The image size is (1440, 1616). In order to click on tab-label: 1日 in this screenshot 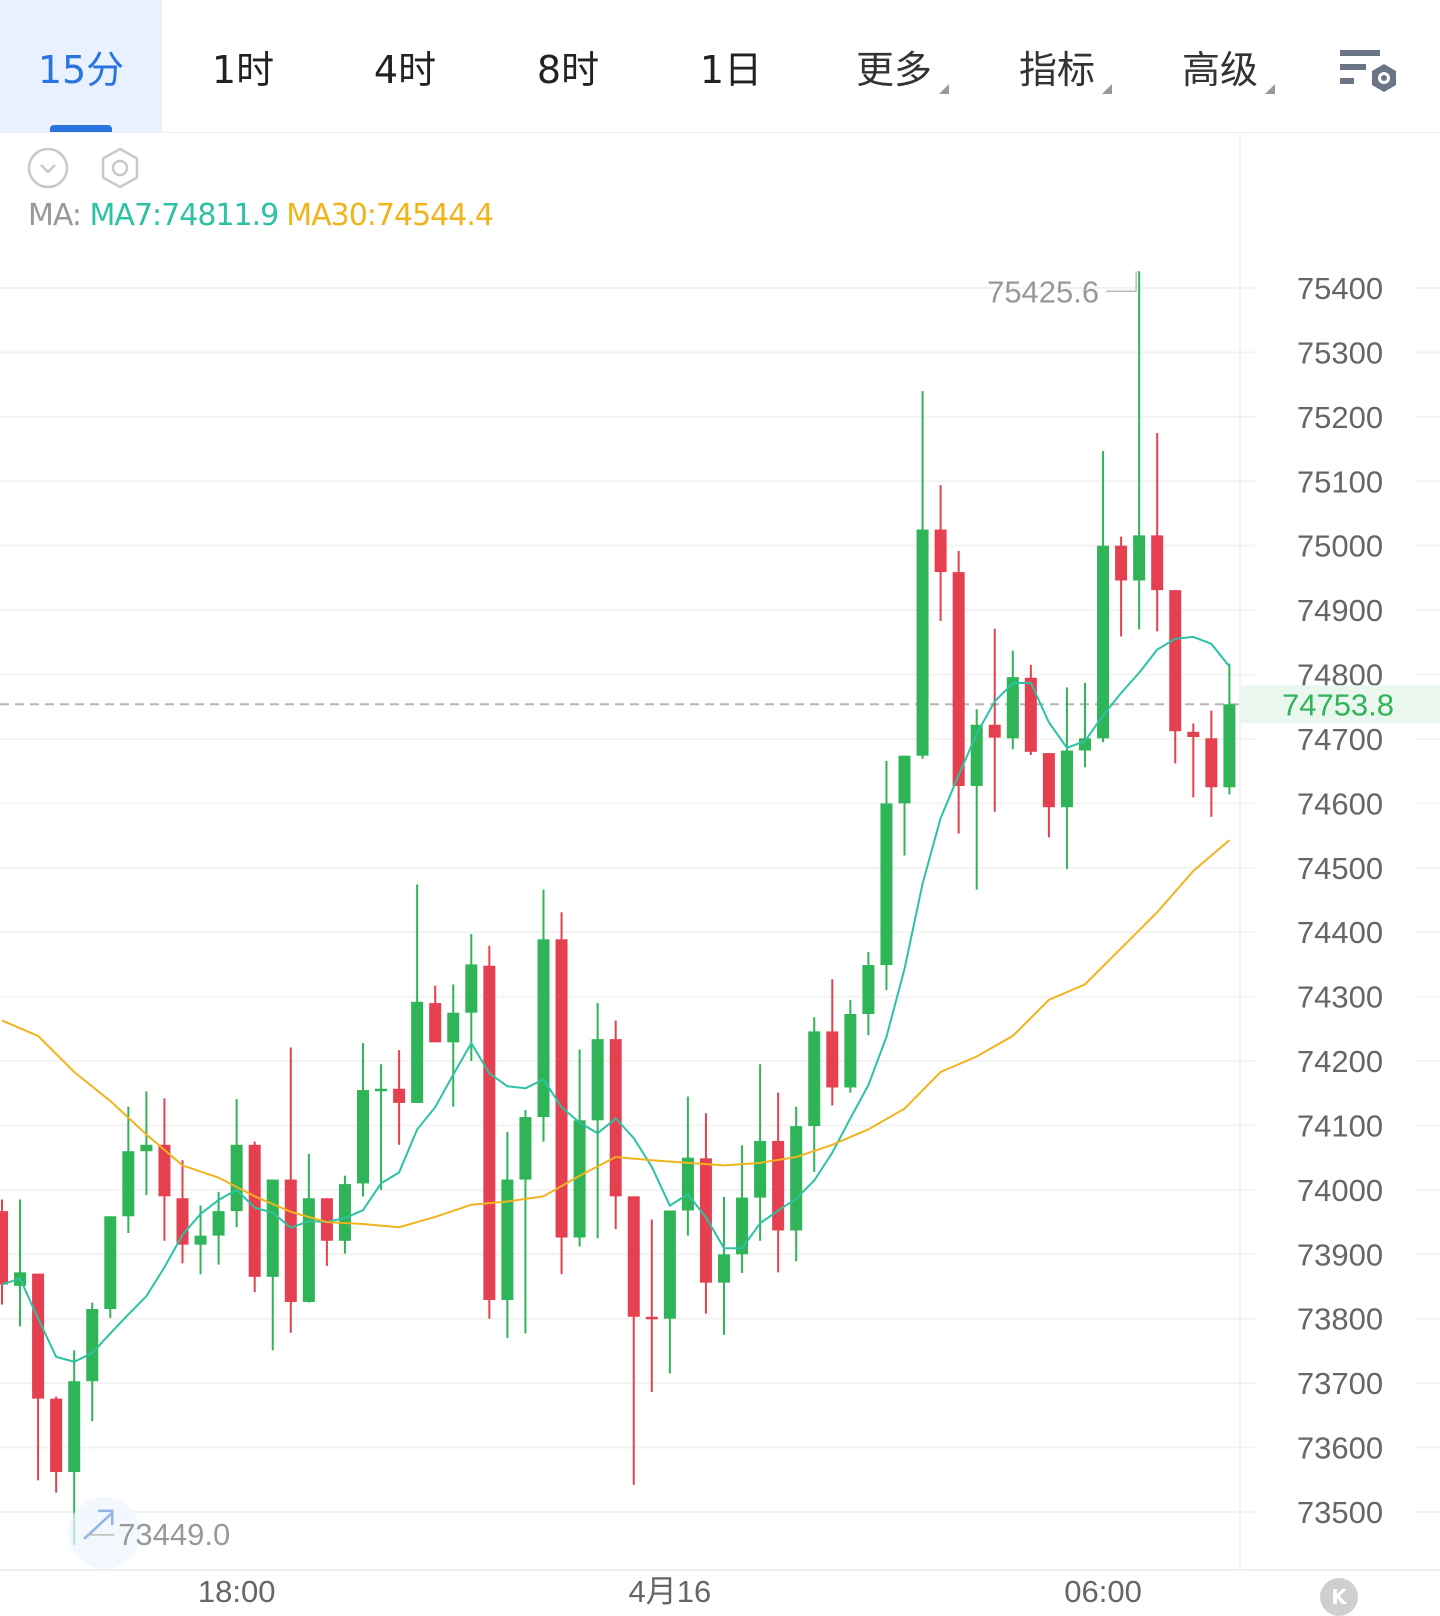, I will do `click(731, 69)`.